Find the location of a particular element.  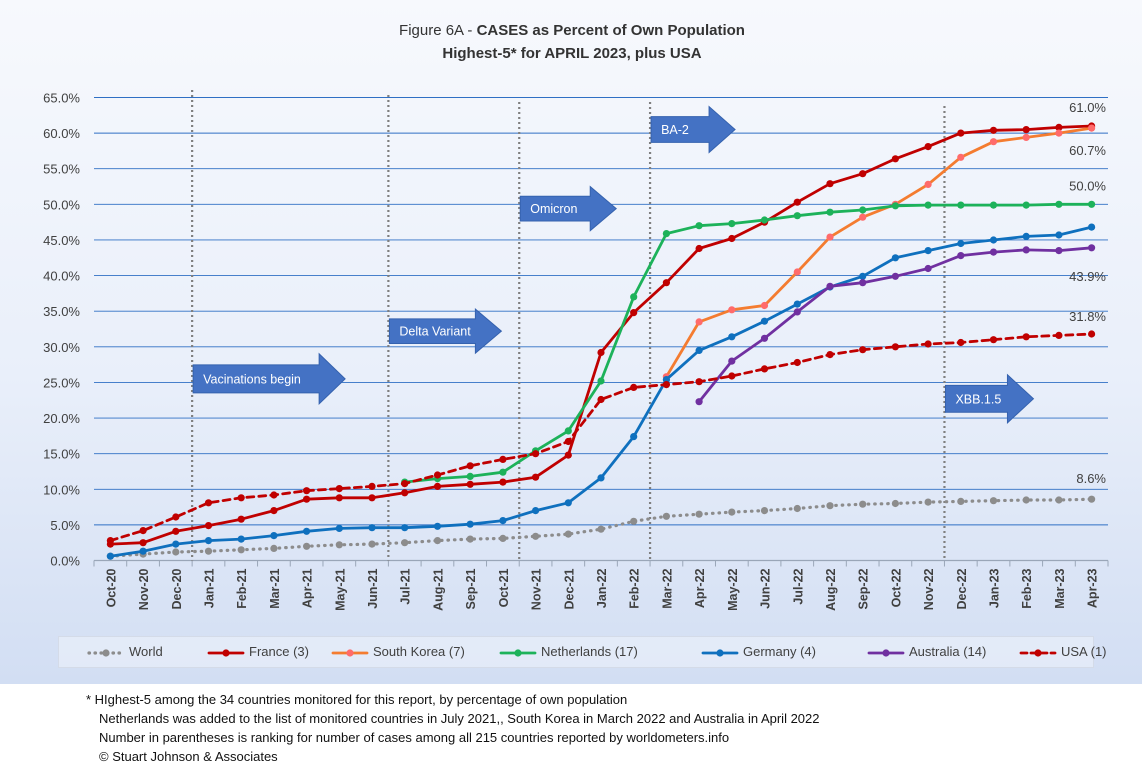

series-world is located at coordinates (601, 527).